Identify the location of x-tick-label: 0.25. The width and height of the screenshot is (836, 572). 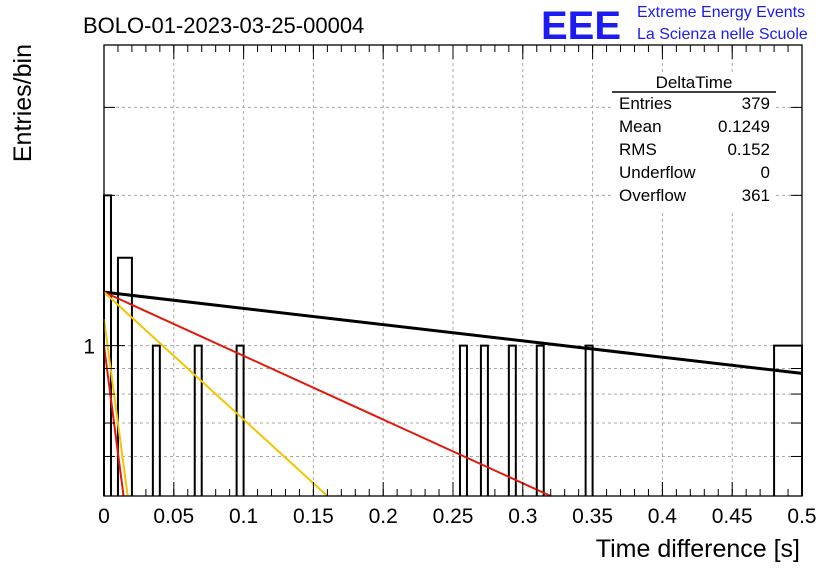
(453, 516).